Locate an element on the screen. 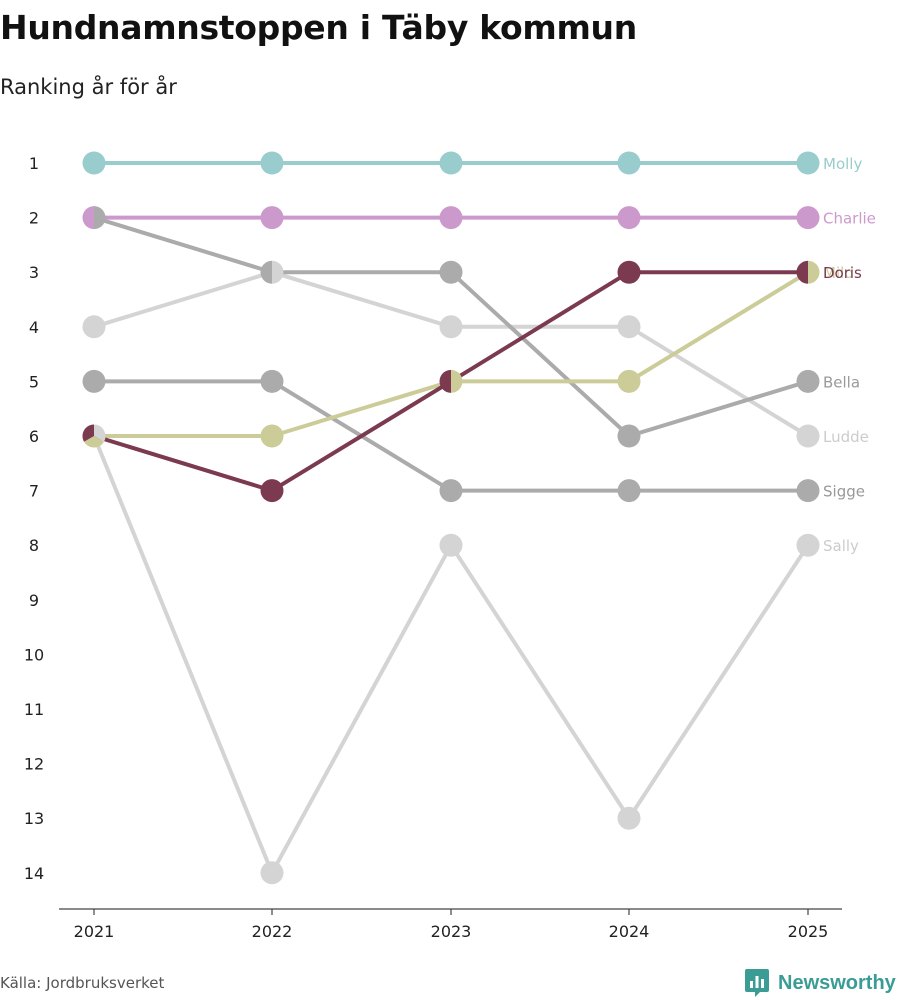 The width and height of the screenshot is (900, 1000). point-sigge-2023 is located at coordinates (451, 491).